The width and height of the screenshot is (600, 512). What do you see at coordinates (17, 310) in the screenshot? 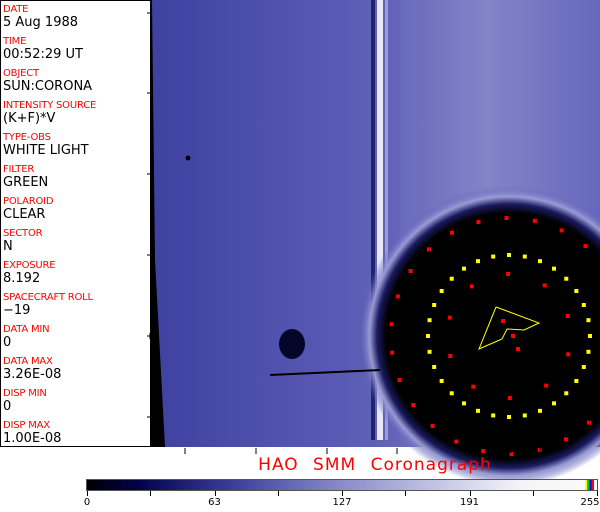
I see `field-value: −19` at bounding box center [17, 310].